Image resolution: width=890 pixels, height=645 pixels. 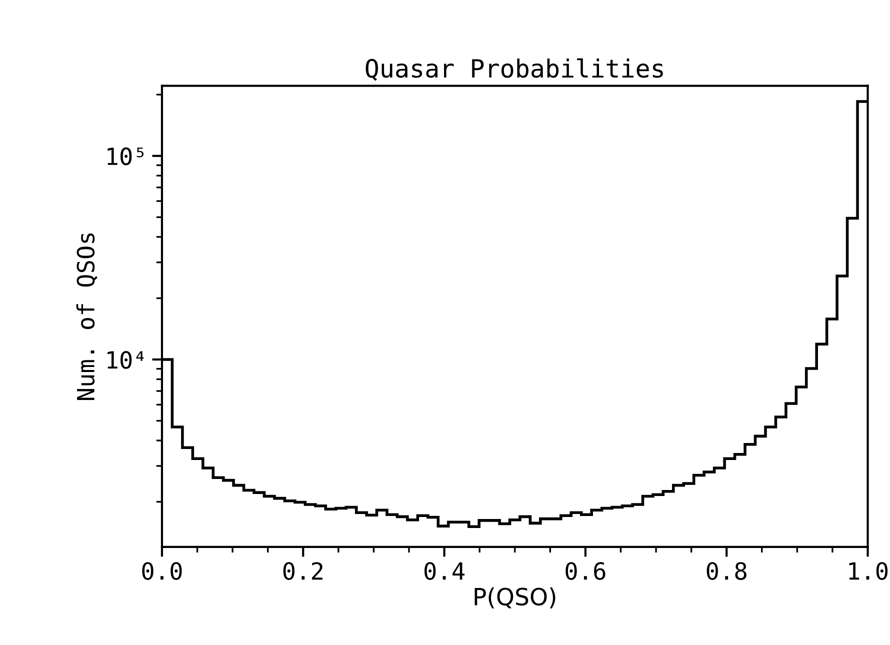 What do you see at coordinates (126, 156) in the screenshot?
I see `y-tick-label: 10⁵` at bounding box center [126, 156].